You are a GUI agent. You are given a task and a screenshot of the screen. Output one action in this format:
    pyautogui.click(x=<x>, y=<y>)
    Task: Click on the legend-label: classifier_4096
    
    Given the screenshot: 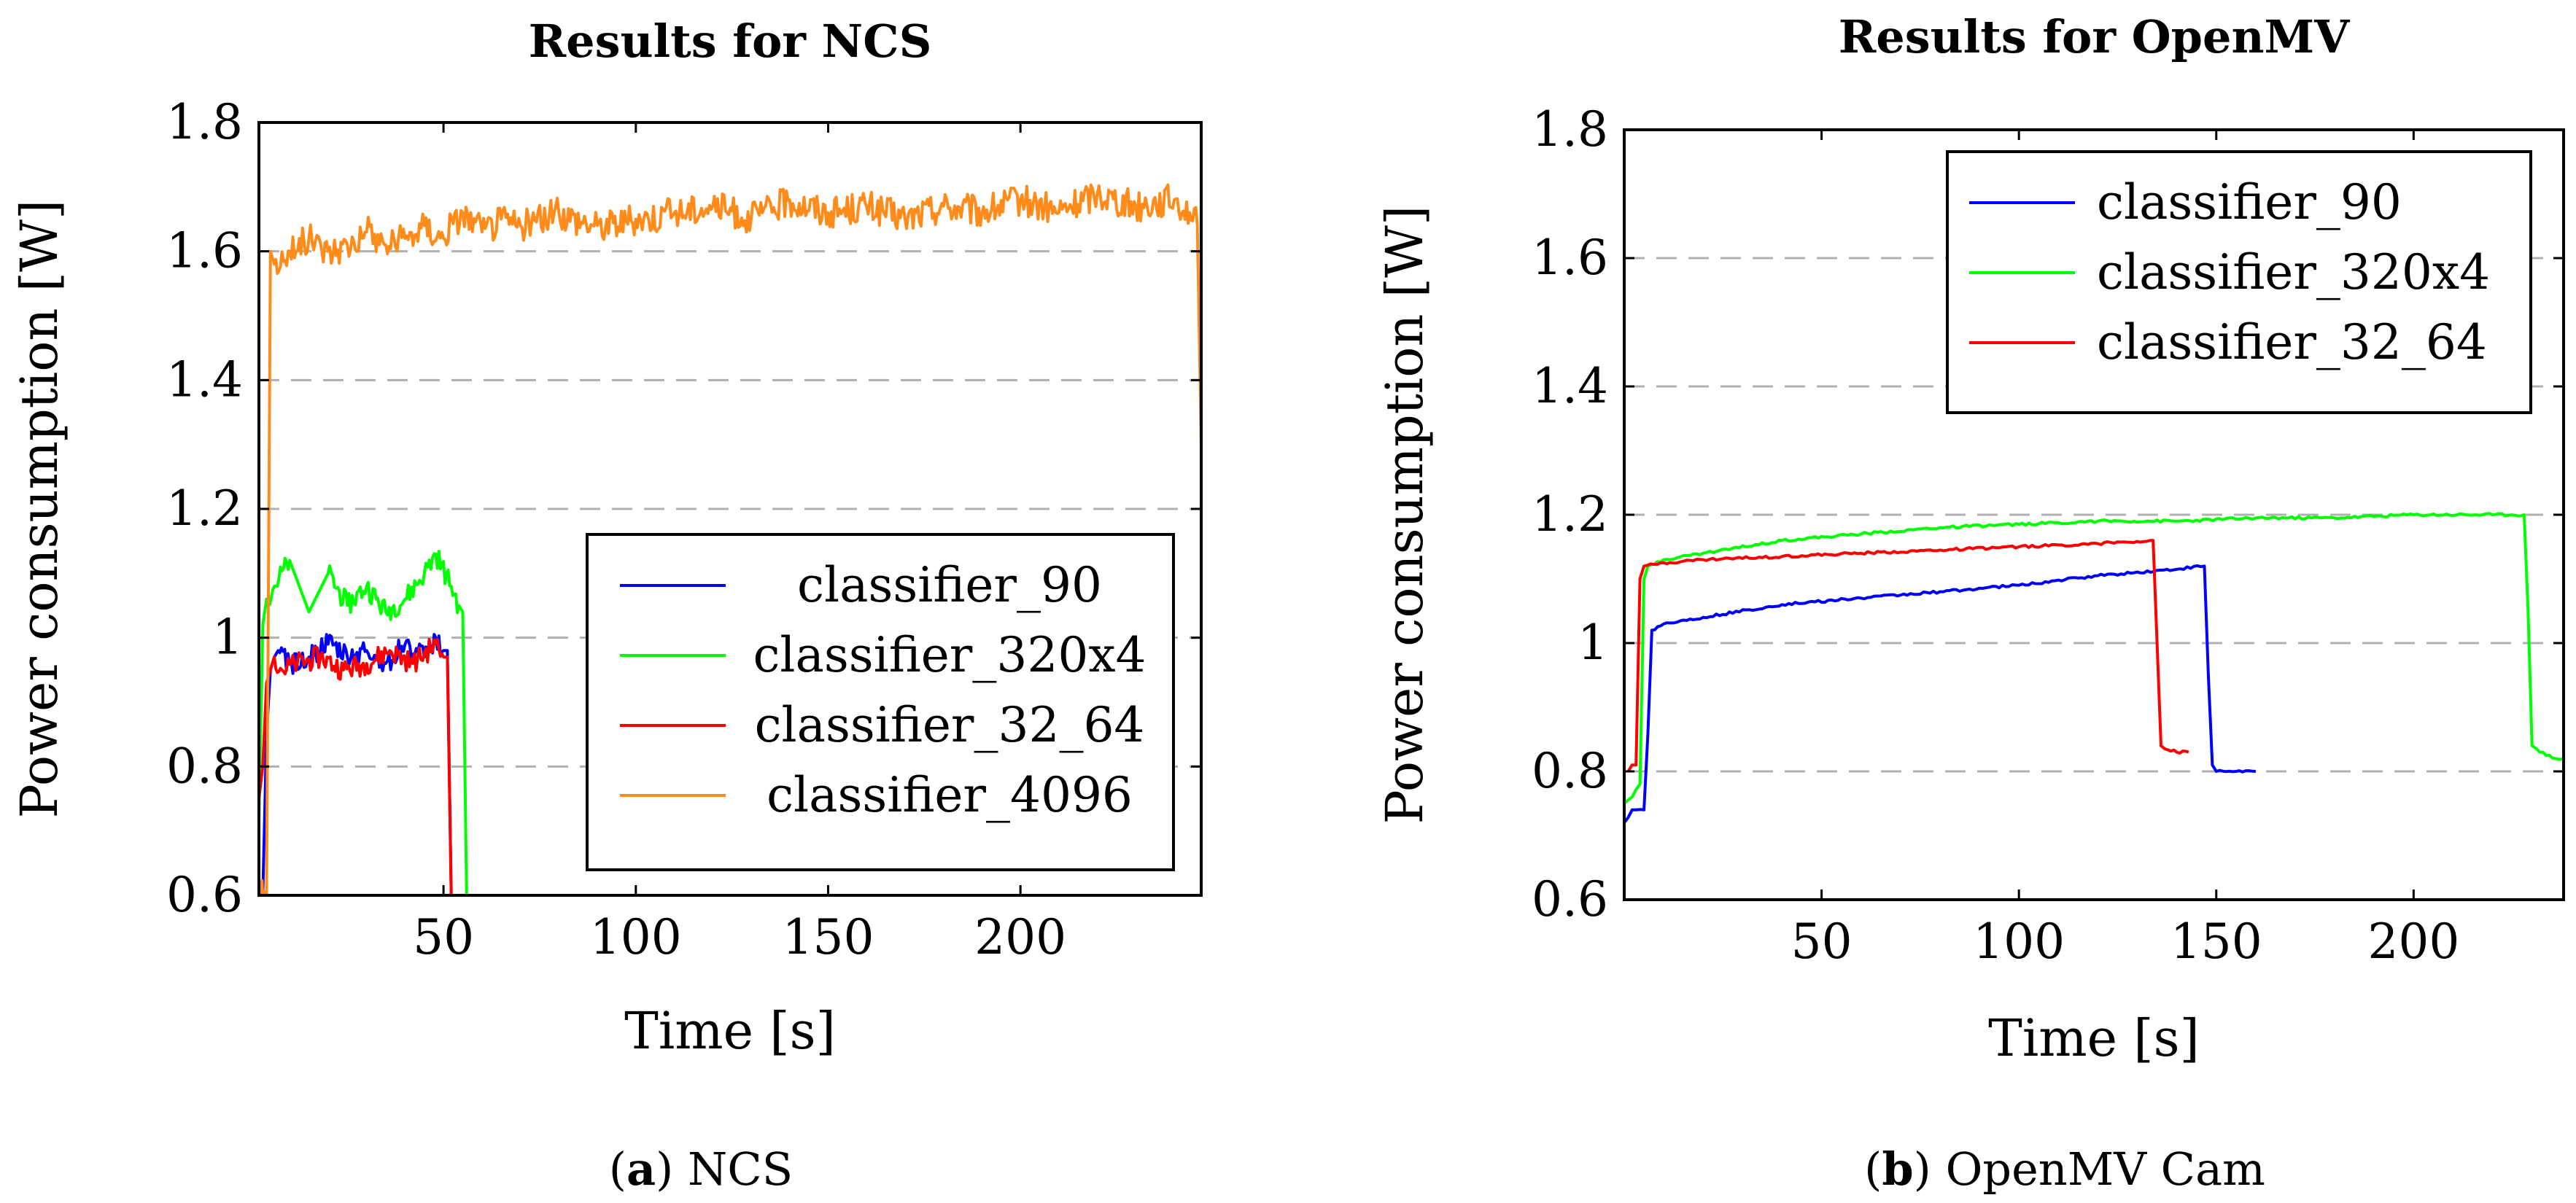 What is the action you would take?
    pyautogui.click(x=950, y=795)
    